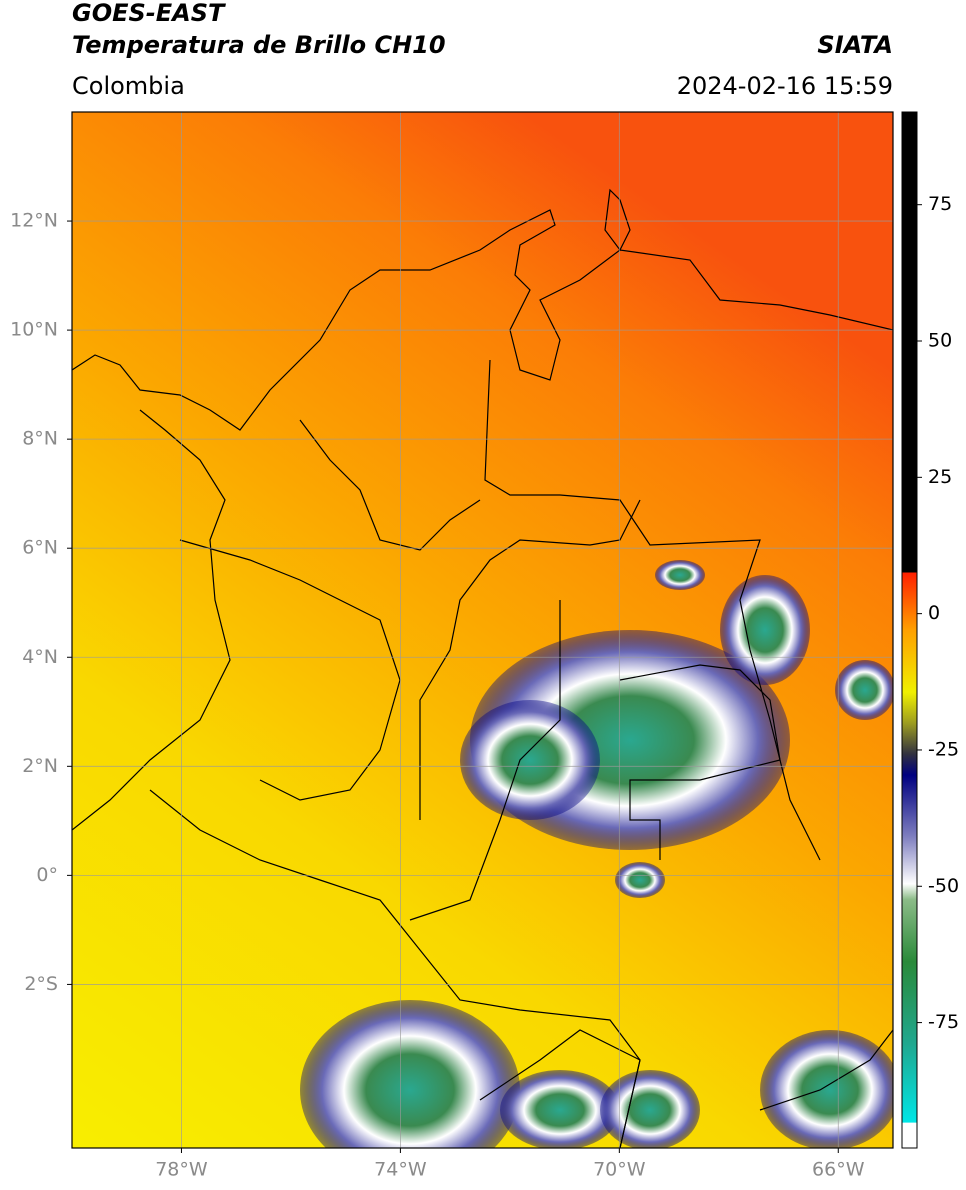 The image size is (966, 1190). What do you see at coordinates (181, 1170) in the screenshot?
I see `lon-tick-label: 78°W` at bounding box center [181, 1170].